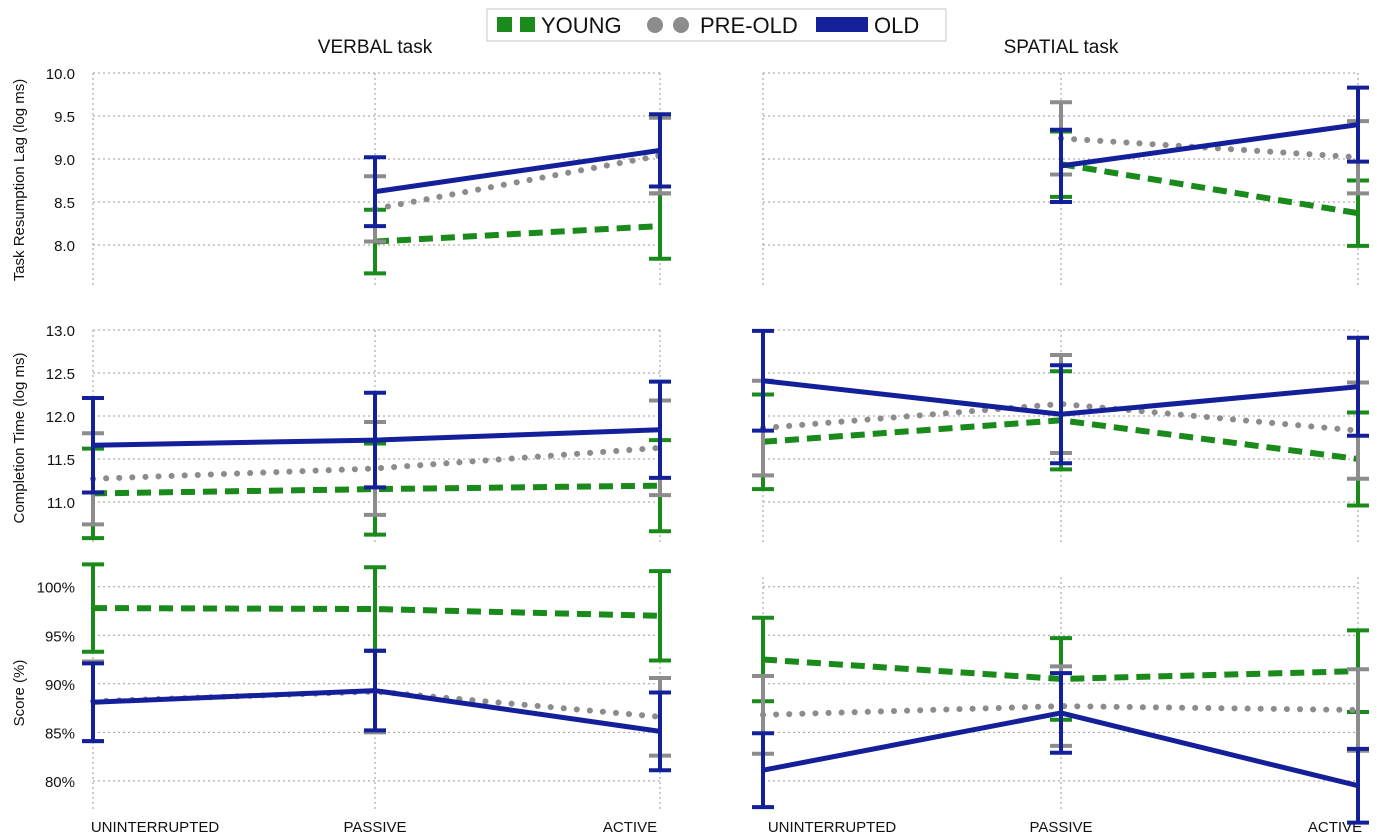 This screenshot has width=1377, height=840. Describe the element at coordinates (60, 374) in the screenshot. I see `y-tick-label: 12.5` at that location.